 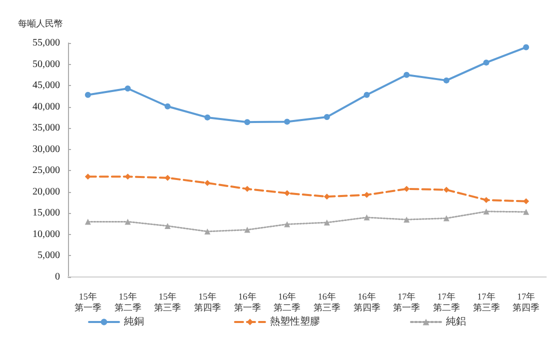 I want to click on x-tick-label: 15年第三季, so click(x=168, y=302).